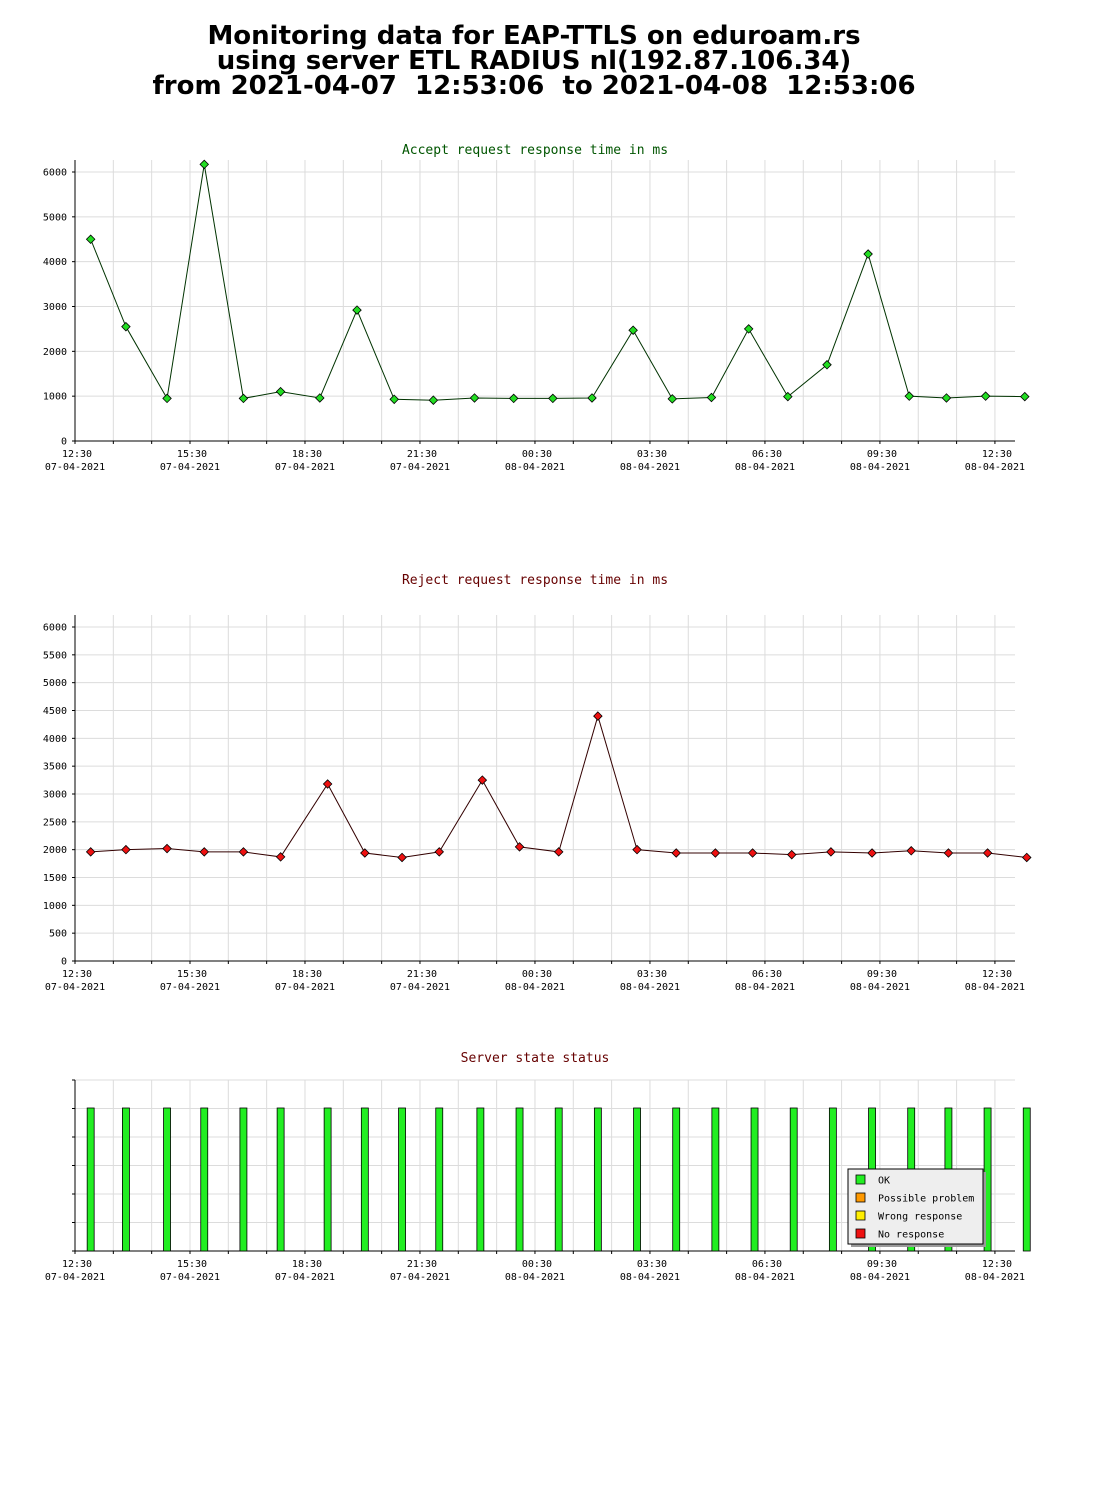 The height and width of the screenshot is (1500, 1100). What do you see at coordinates (652, 454) in the screenshot?
I see `accept-xtick-time: 03:30` at bounding box center [652, 454].